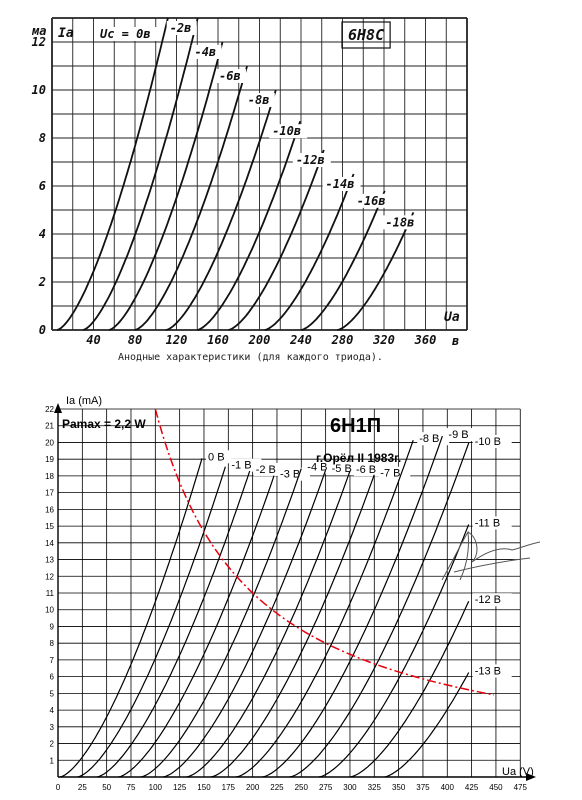 This screenshot has width=582, height=800. What do you see at coordinates (42, 282) in the screenshot?
I see `c1-y-tick: 2` at bounding box center [42, 282].